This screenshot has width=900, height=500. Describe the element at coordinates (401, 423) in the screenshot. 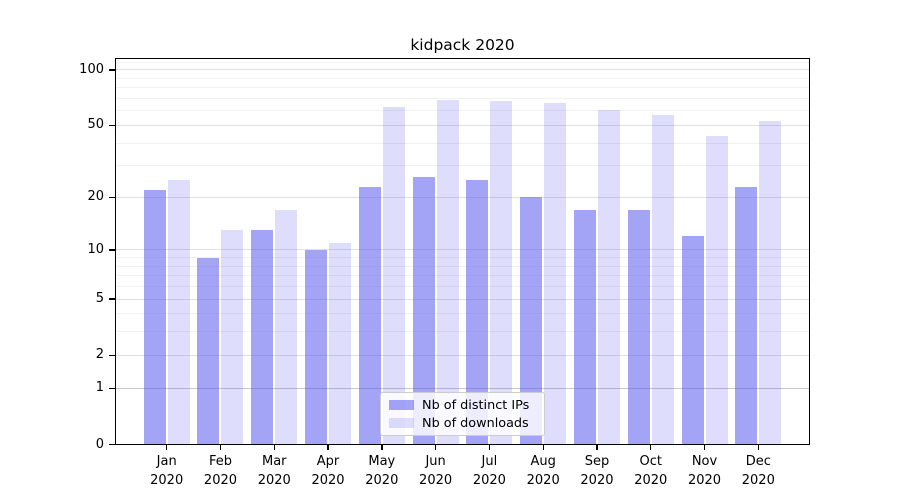

I see `legend-swatch-downloads` at that location.